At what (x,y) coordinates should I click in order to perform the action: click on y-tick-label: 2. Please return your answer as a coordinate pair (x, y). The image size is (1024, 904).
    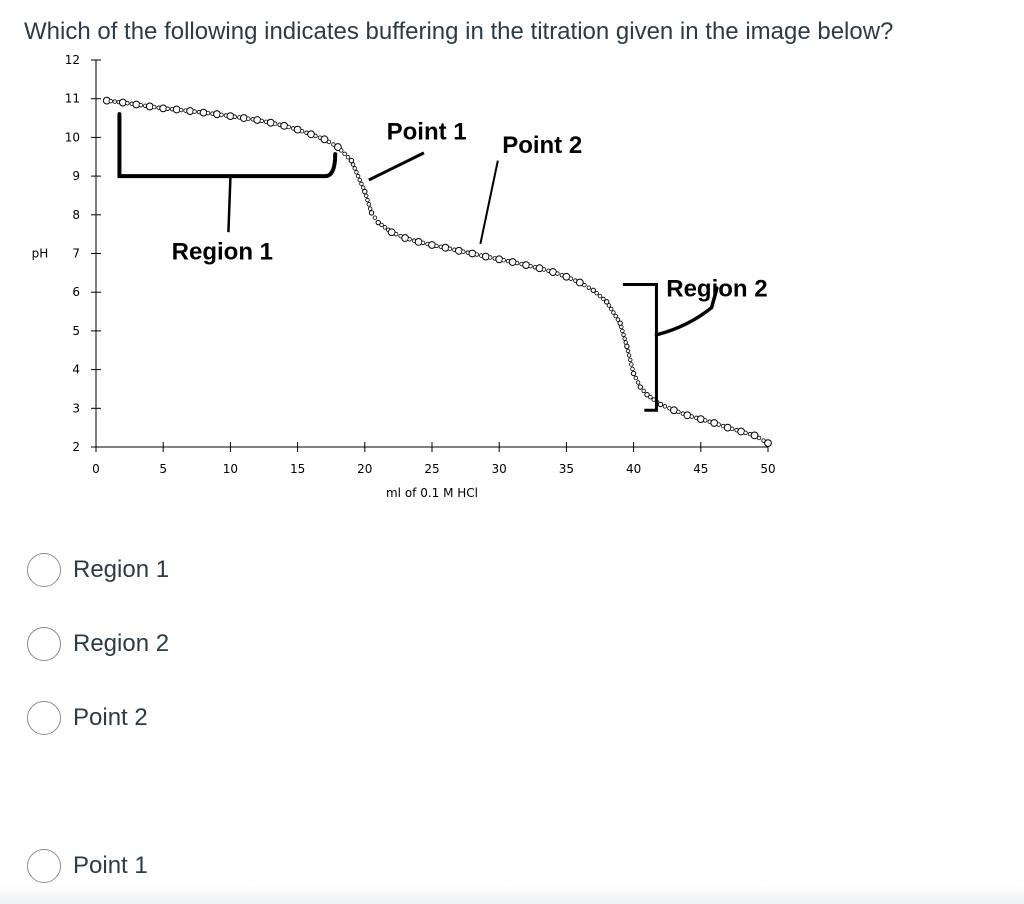
    Looking at the image, I should click on (76, 447).